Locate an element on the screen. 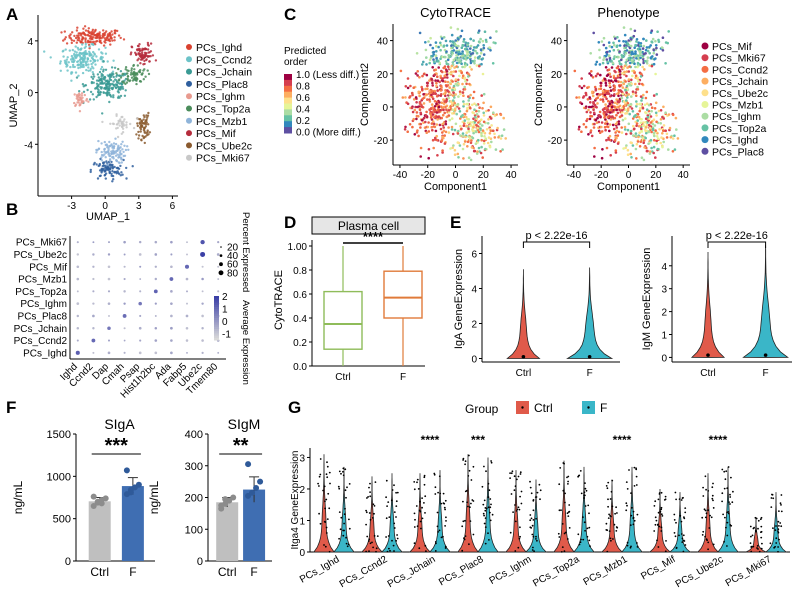  size-legend-dot is located at coordinates (221, 255).